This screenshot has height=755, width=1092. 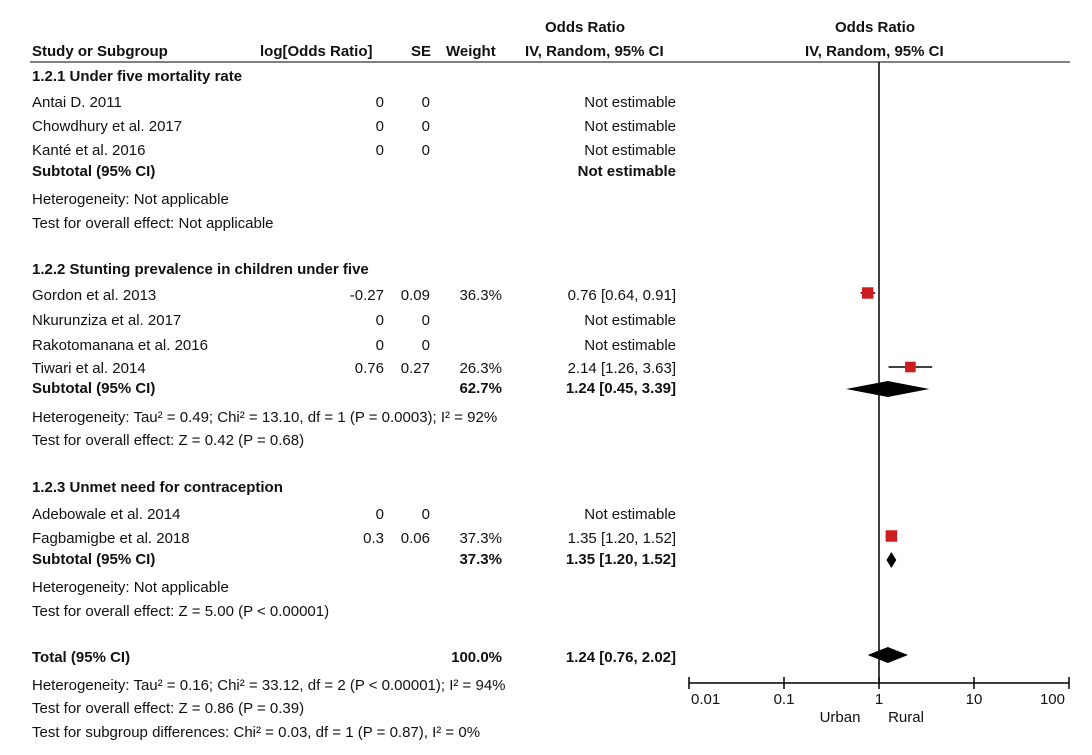 I want to click on study-name: Rakotomanana et al. 2016, so click(x=120, y=345).